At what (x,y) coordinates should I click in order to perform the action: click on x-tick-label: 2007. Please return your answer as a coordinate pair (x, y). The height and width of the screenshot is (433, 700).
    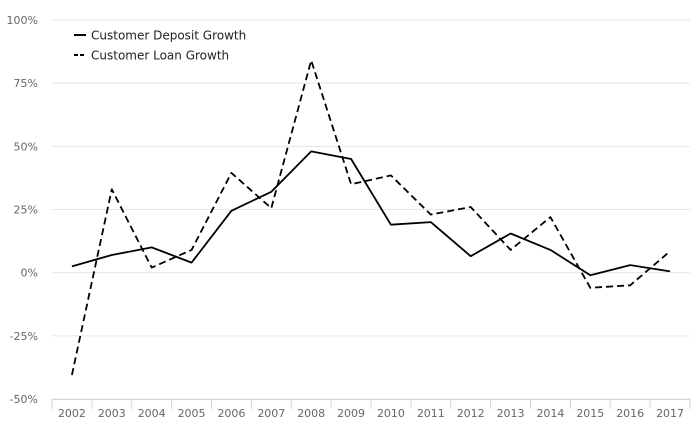
    Looking at the image, I should click on (271, 413).